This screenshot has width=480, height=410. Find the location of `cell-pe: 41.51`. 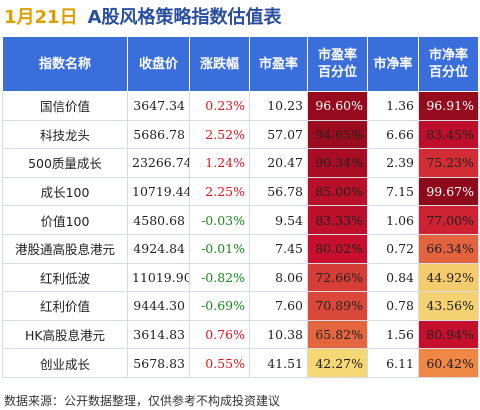

cell-pe: 41.51 is located at coordinates (278, 363).